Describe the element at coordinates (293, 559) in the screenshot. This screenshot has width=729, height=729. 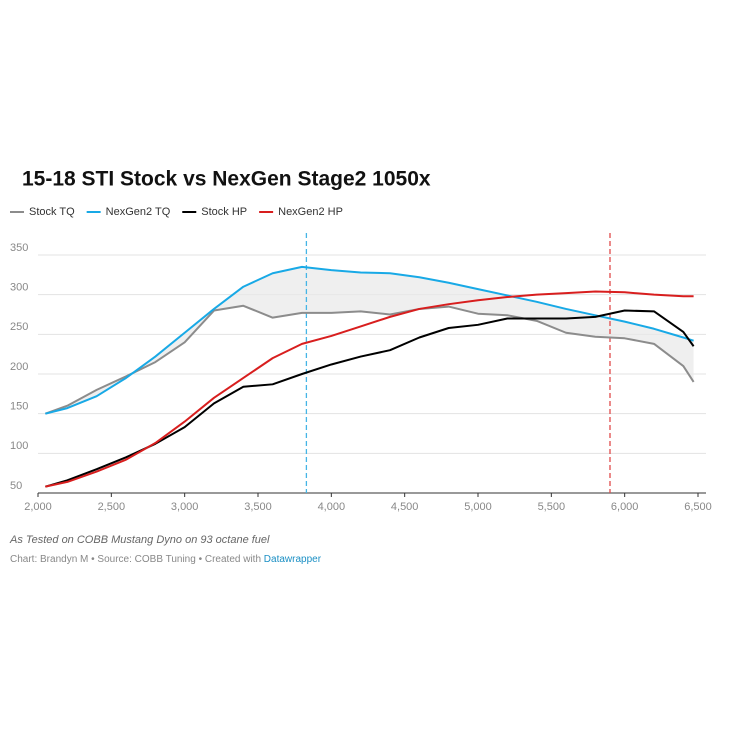
I see `credit-link: Datawrapper` at that location.